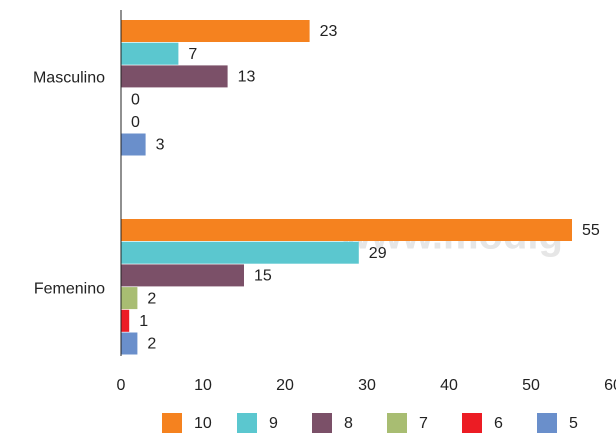 Image resolution: width=616 pixels, height=433 pixels. What do you see at coordinates (423, 423) in the screenshot?
I see `legend-label: 7` at bounding box center [423, 423].